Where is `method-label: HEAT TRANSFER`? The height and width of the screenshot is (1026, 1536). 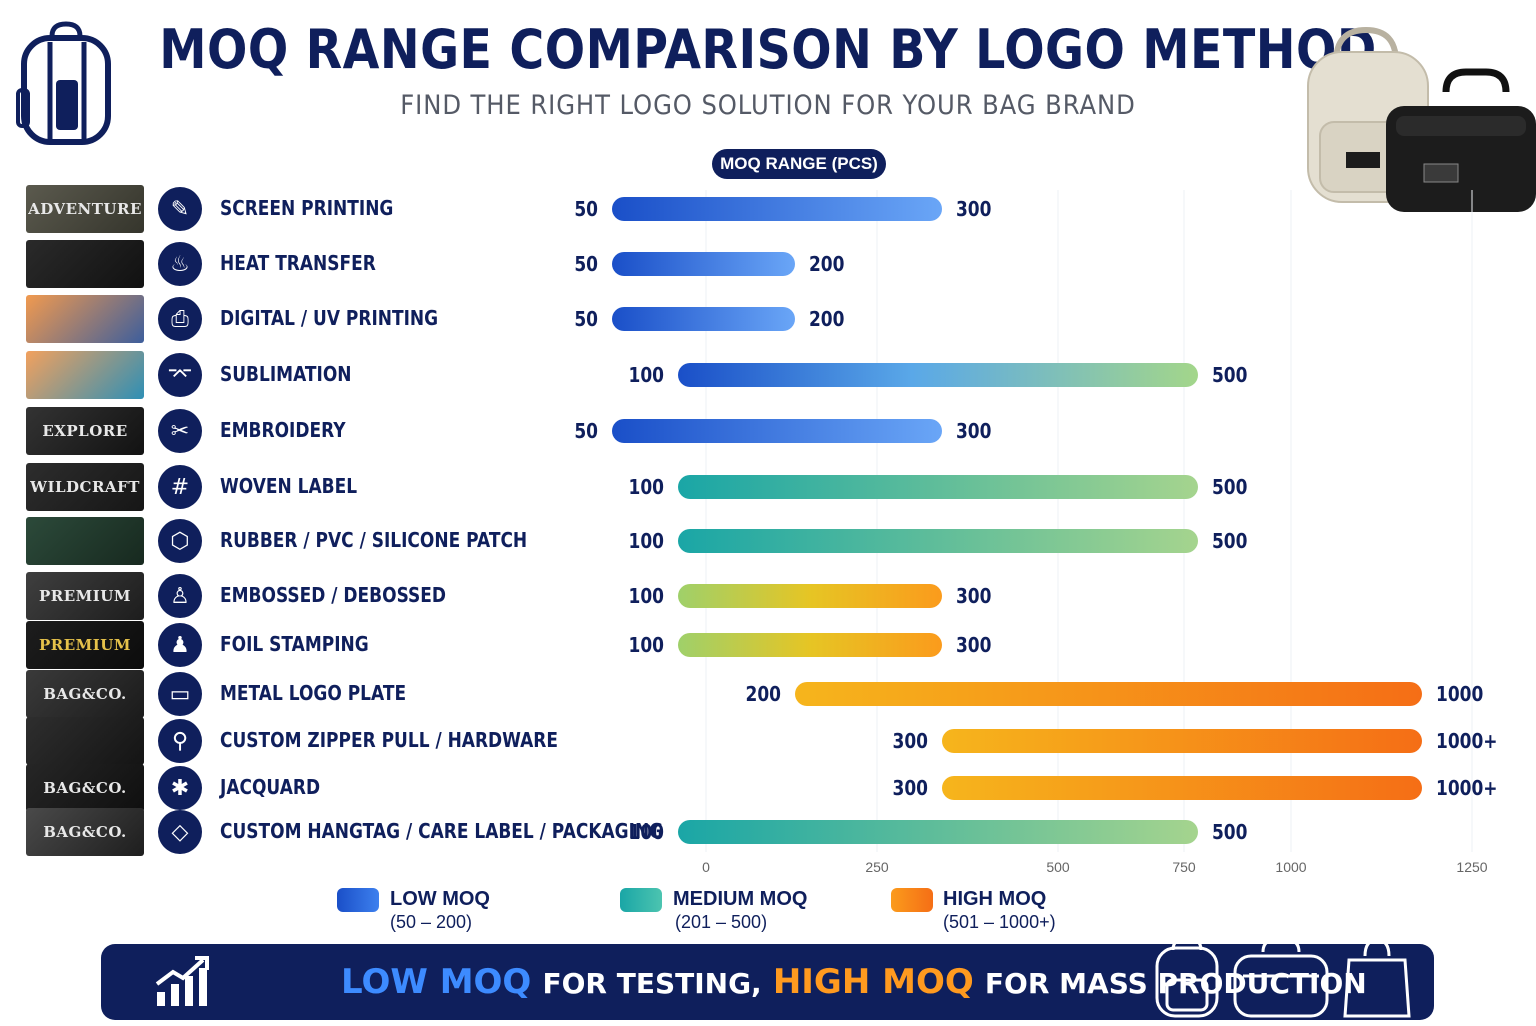 method-label: HEAT TRANSFER is located at coordinates (298, 263).